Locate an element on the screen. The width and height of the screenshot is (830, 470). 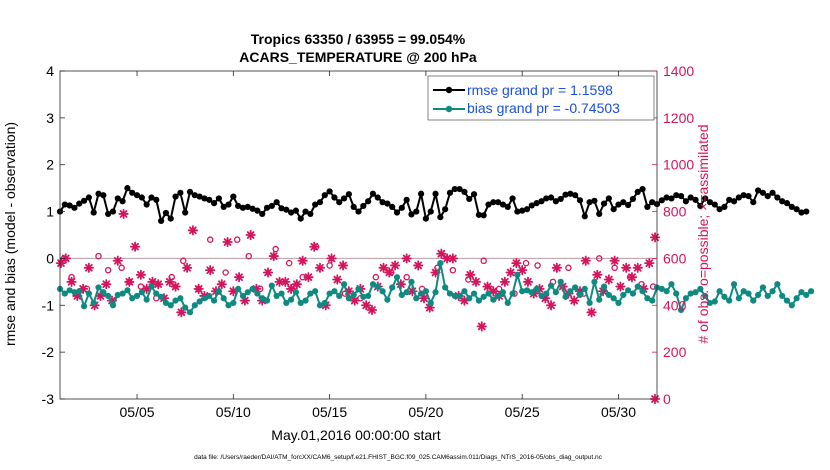
left-y-tick-label: -1 is located at coordinates (48, 305).